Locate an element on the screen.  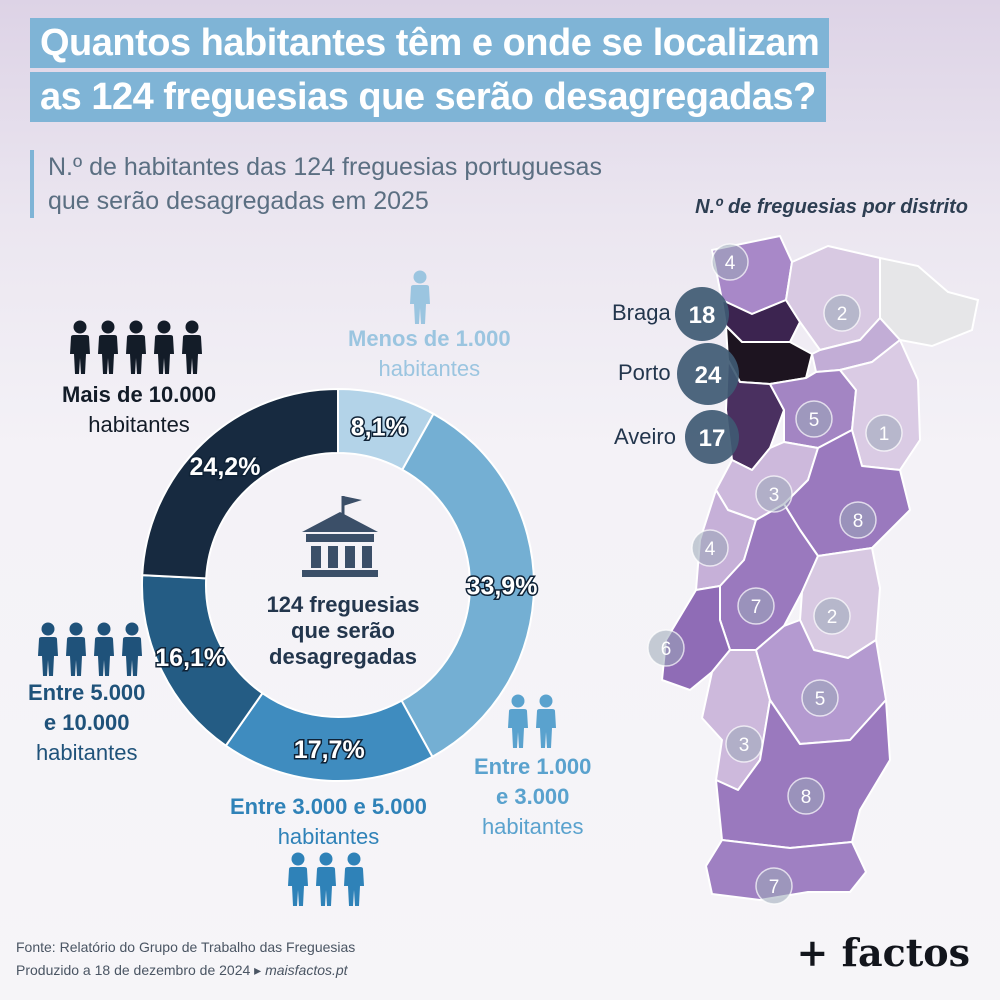
center-label: 124 freguesias que serão desagregadas is located at coordinates (343, 630).